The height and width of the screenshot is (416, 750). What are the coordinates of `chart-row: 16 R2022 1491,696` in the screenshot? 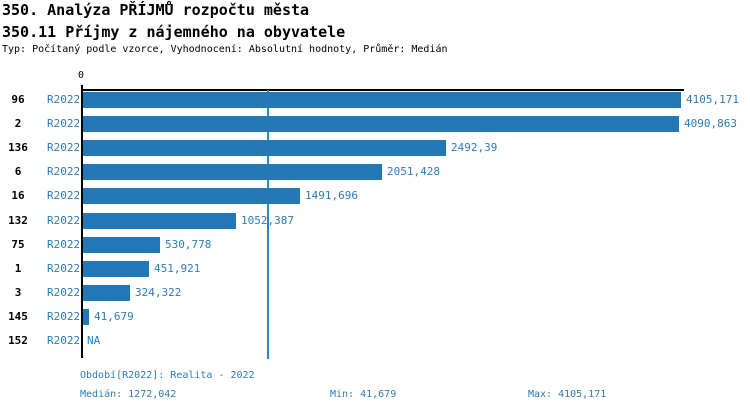 It's located at (375, 196).